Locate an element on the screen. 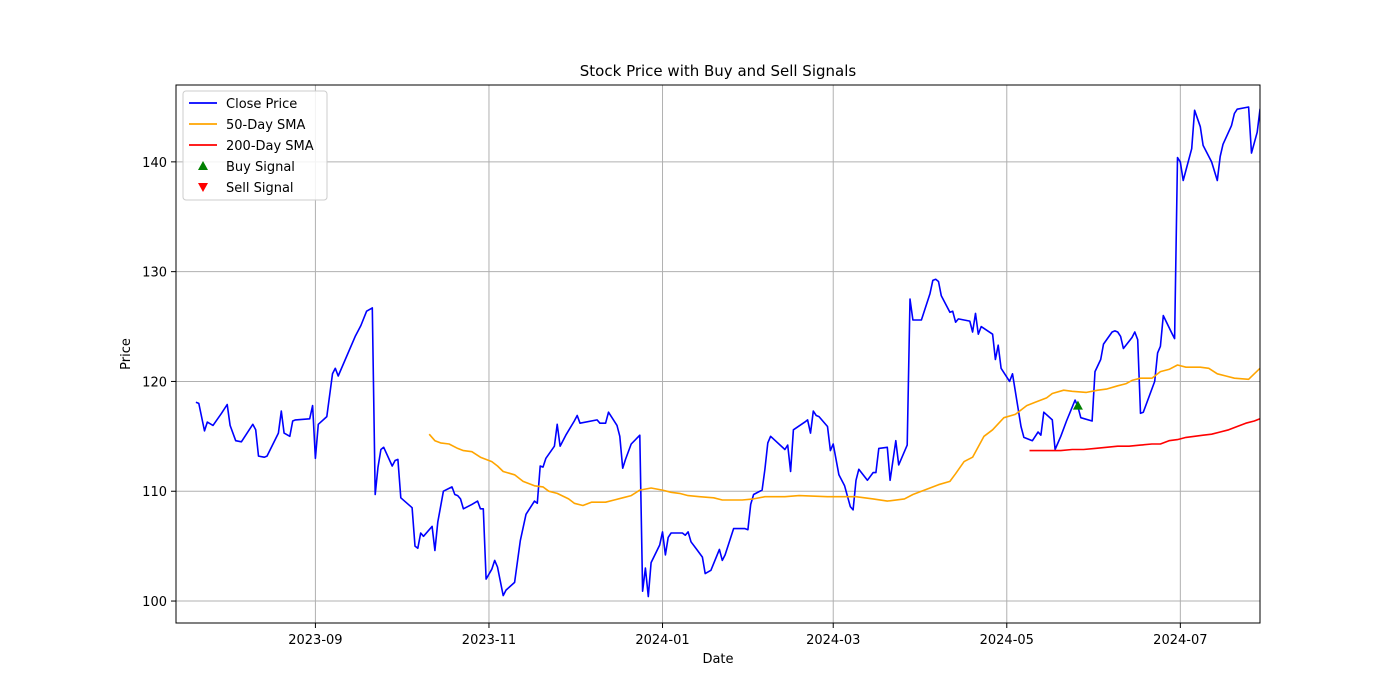  y-tick-label: 140 is located at coordinates (154, 163).